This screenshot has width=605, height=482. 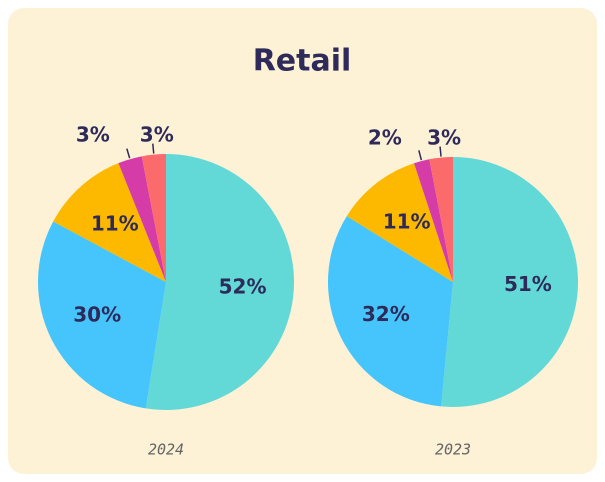 I want to click on pie-year: 2024, so click(x=166, y=450).